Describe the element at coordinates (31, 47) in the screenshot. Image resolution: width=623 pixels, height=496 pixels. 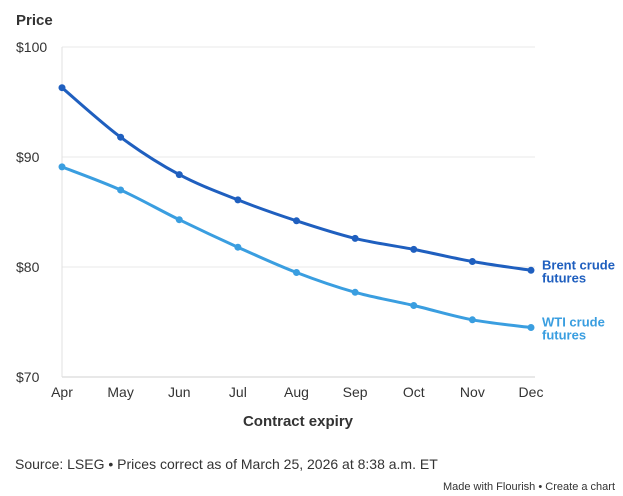
I see `y-tick-label: $100` at that location.